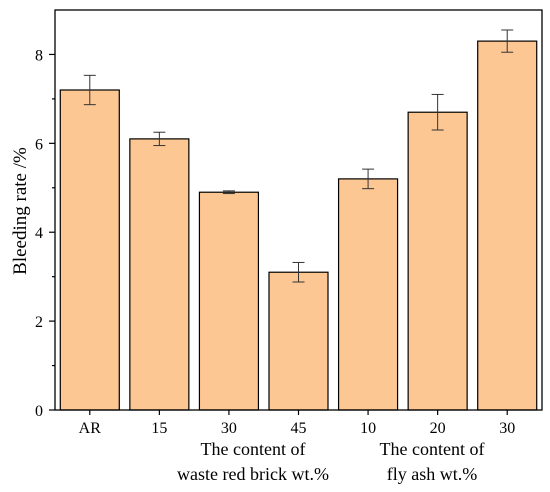 This screenshot has width=550, height=492. What do you see at coordinates (229, 428) in the screenshot?
I see `x-tick-label-2: 30` at bounding box center [229, 428].